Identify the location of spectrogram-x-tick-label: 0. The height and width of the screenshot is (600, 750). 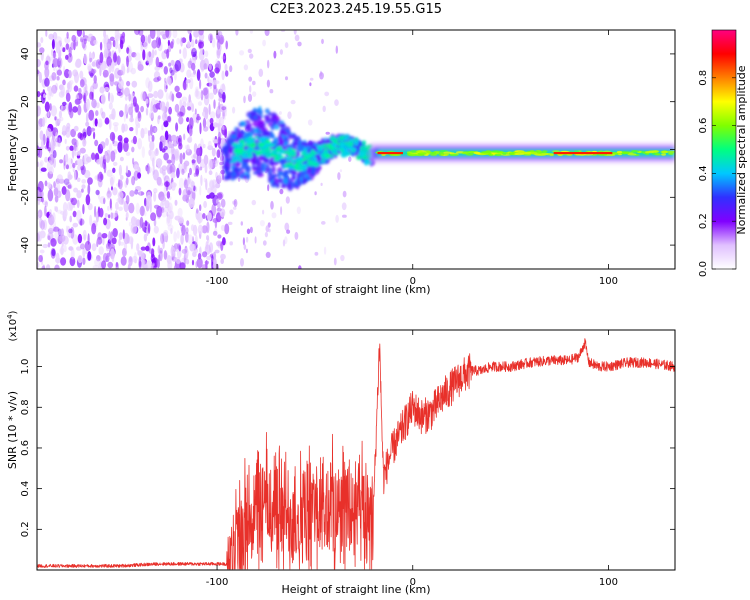
(413, 281).